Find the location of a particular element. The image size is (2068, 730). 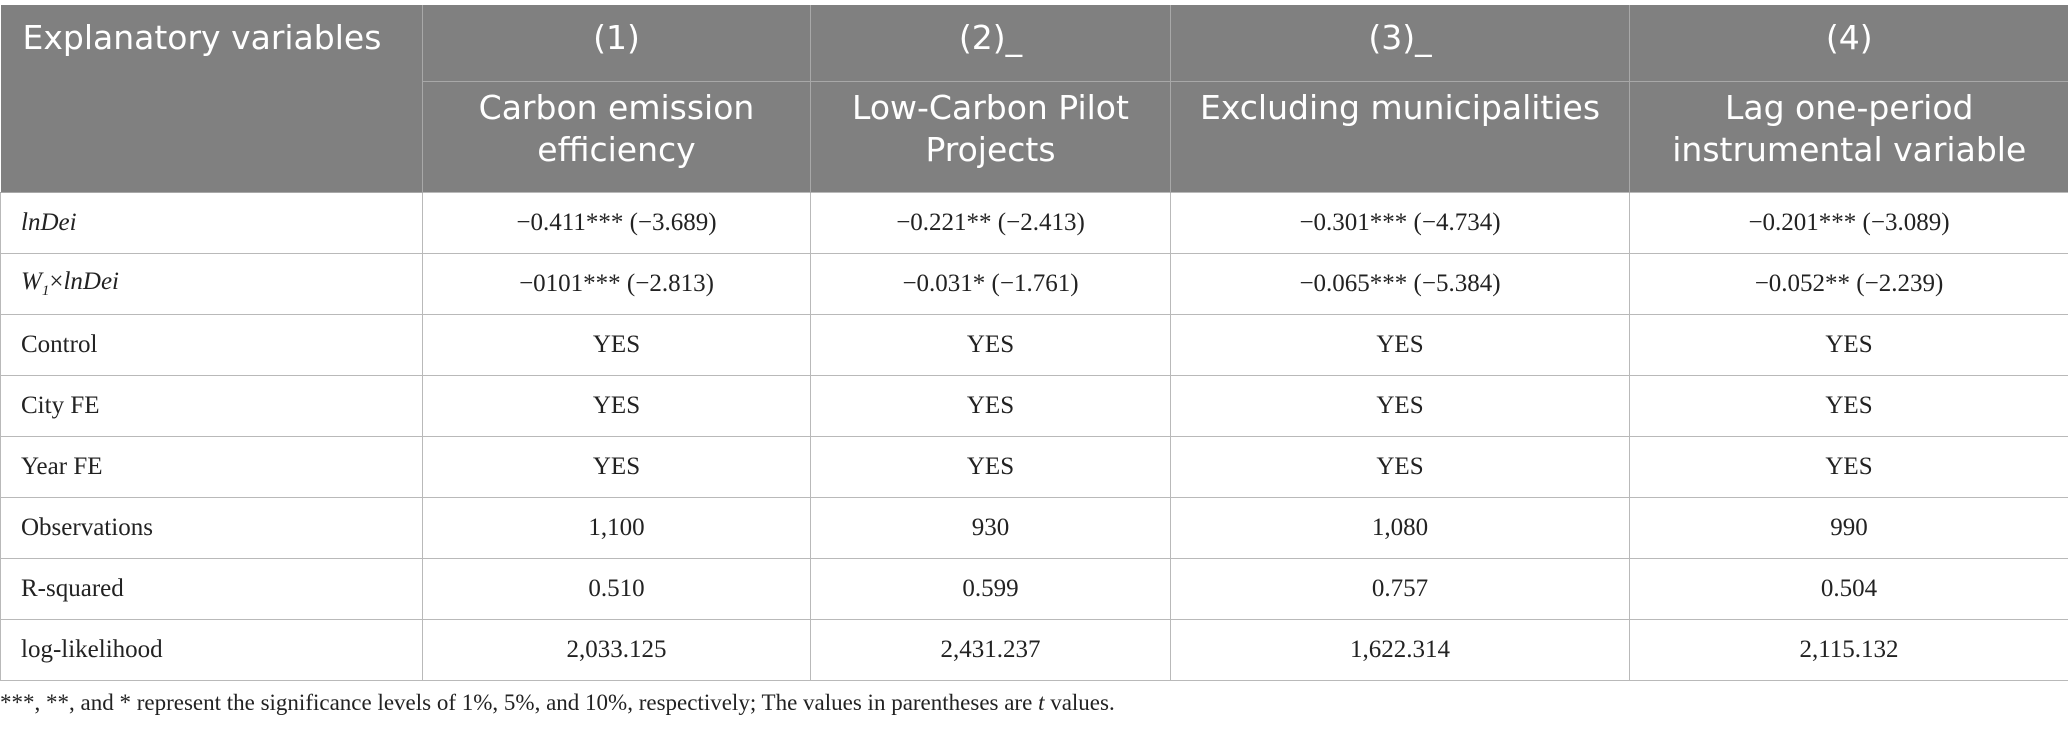

table-row: Year FE YES YES YES YES is located at coordinates (1034, 467).